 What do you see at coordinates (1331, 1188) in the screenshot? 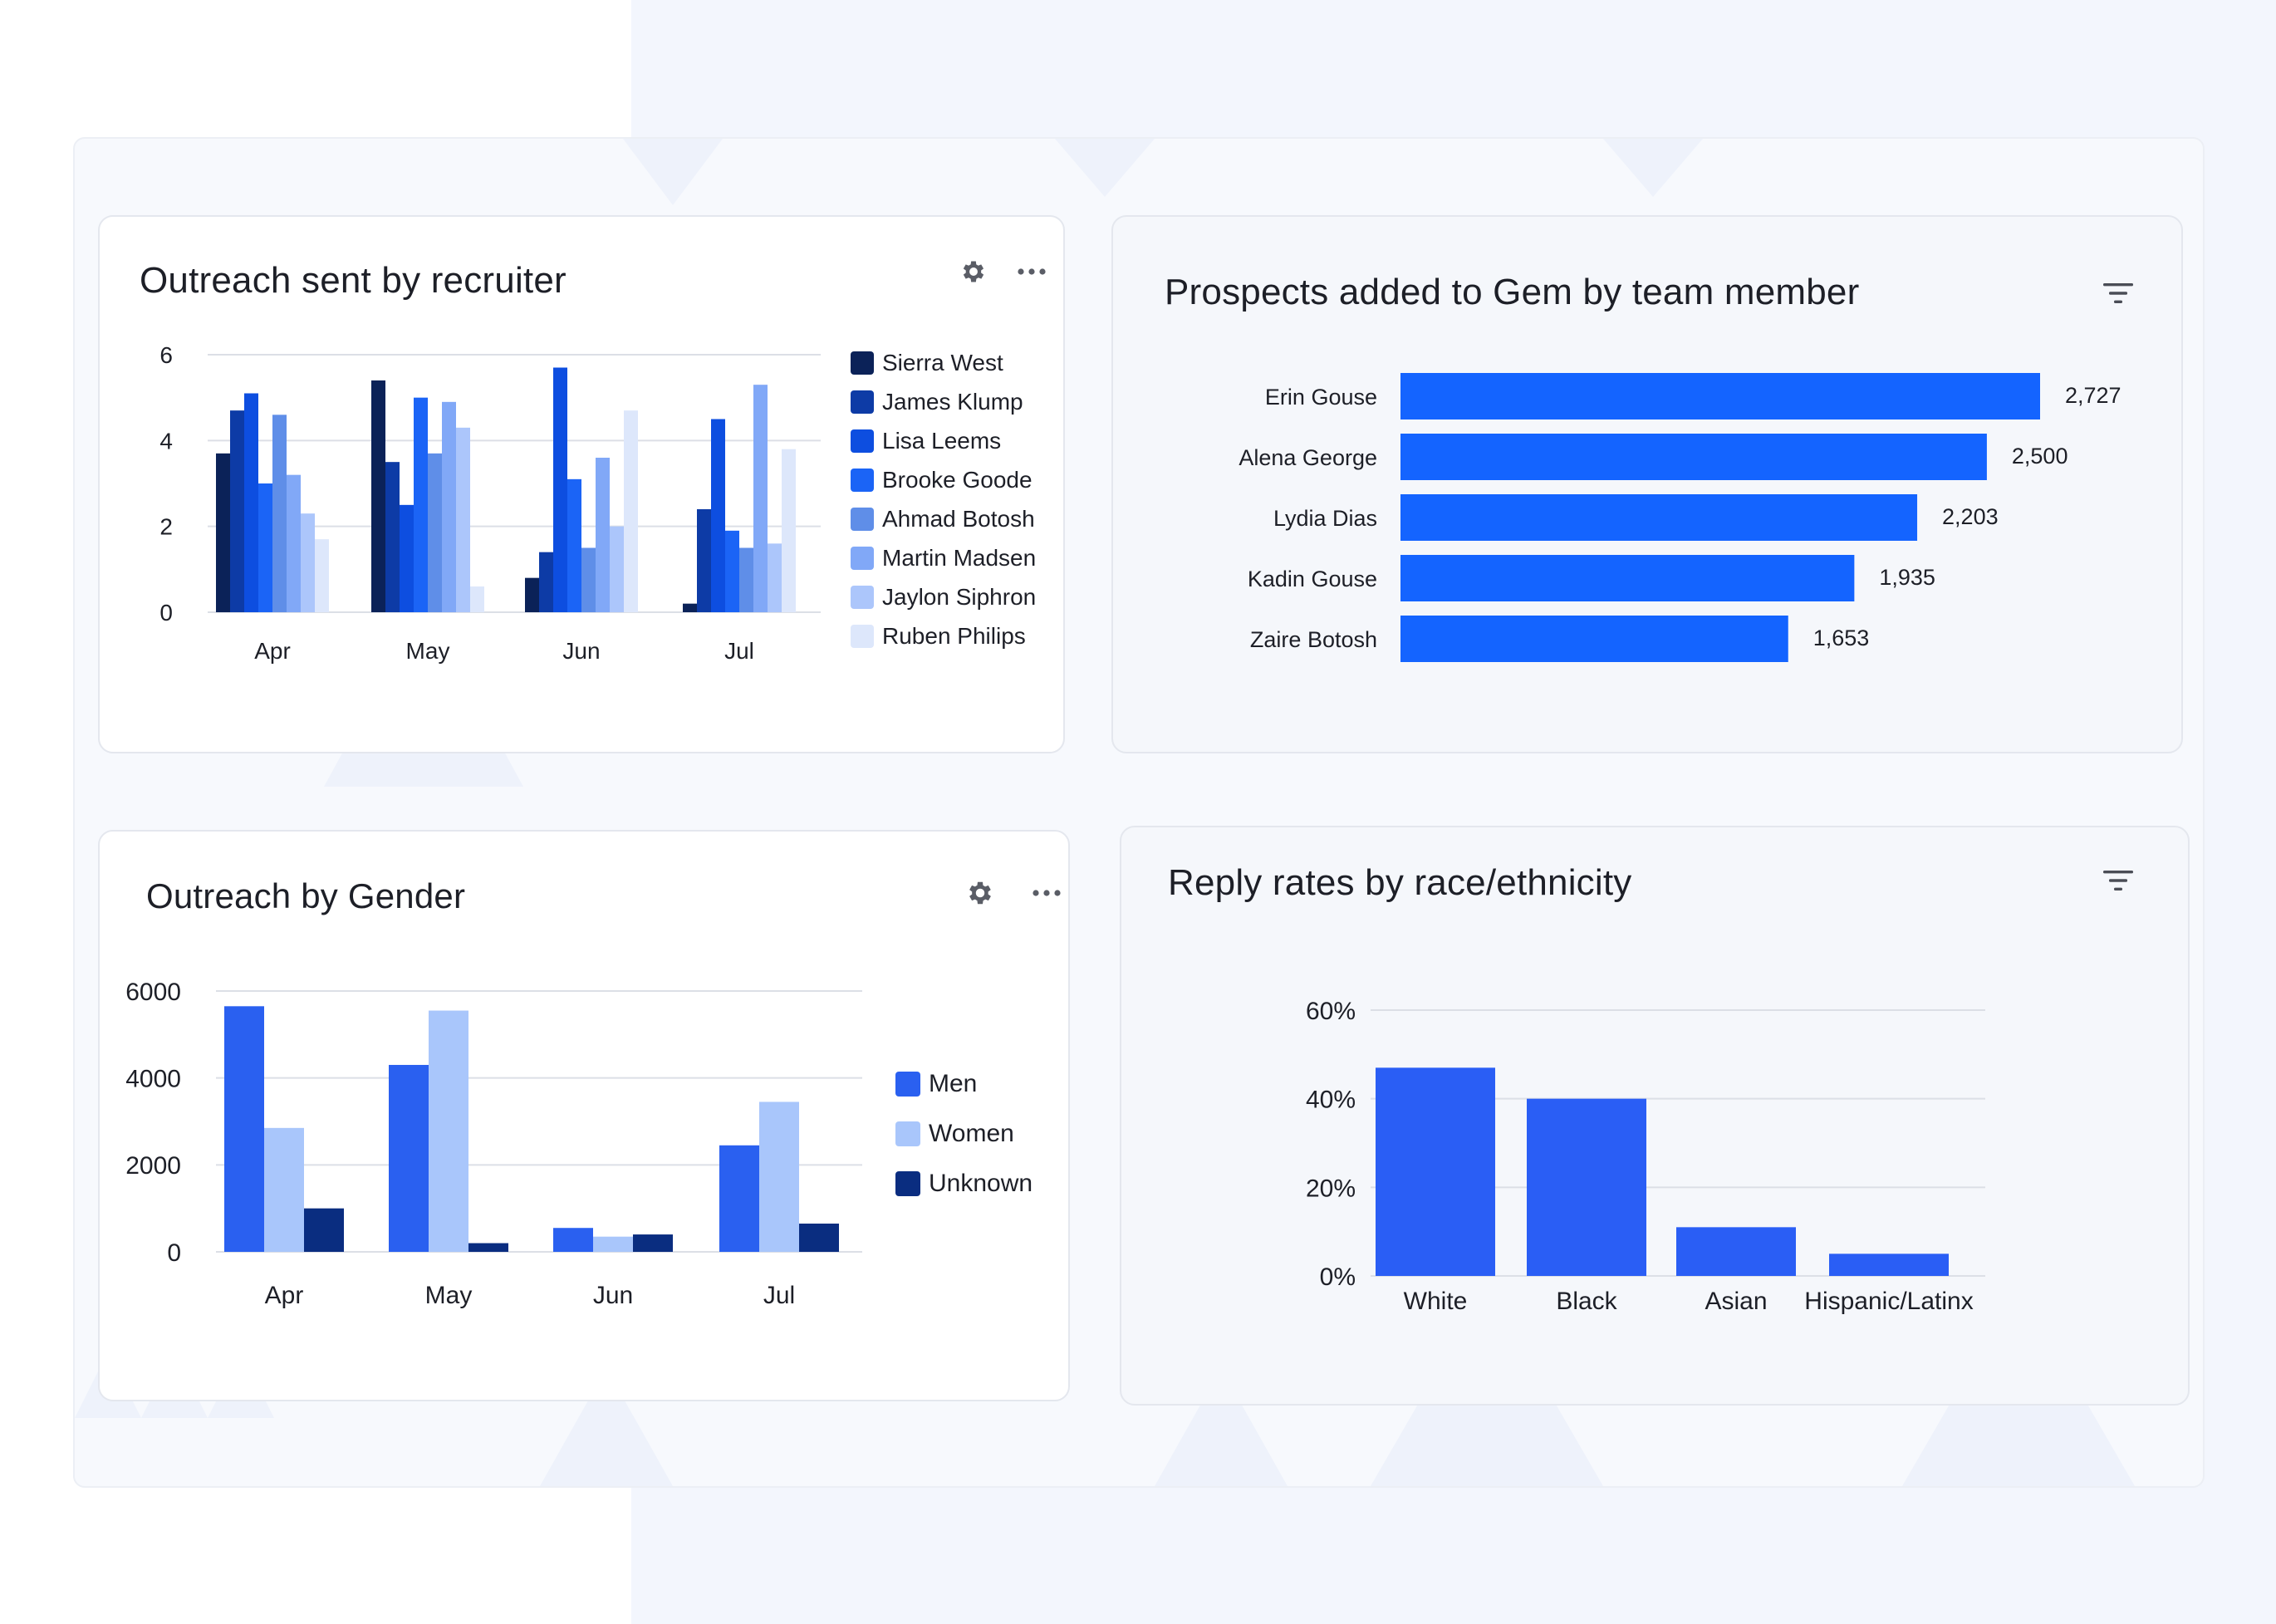
I see `y-tick-label: 20%` at bounding box center [1331, 1188].